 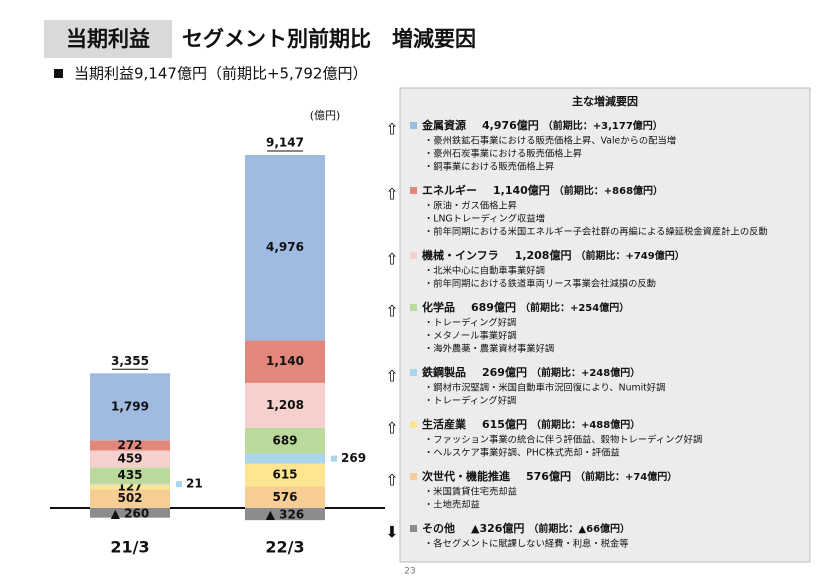 I want to click on legend-label: 機械・インフラ, so click(x=460, y=255).